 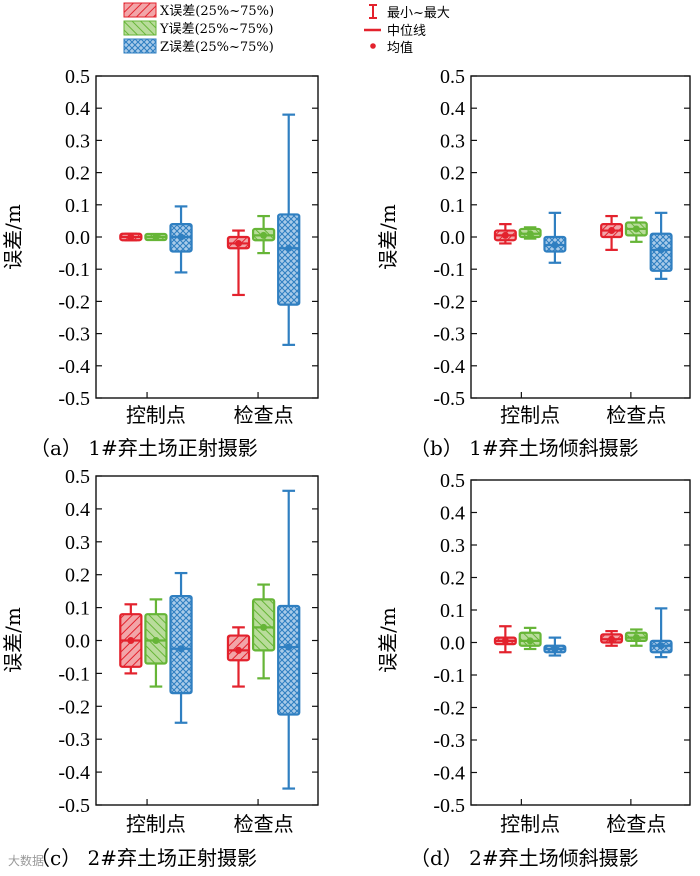 What do you see at coordinates (406, 31) in the screenshot?
I see `legend-median-label: 中位线` at bounding box center [406, 31].